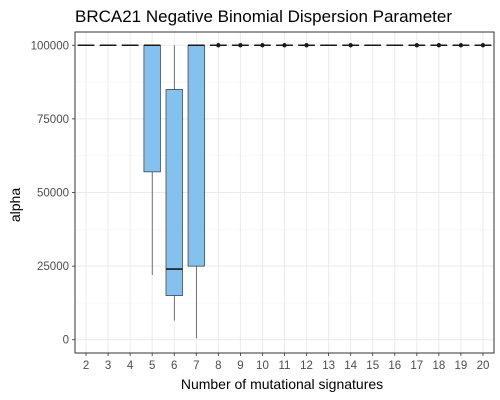  I want to click on x-tick-label: 19, so click(461, 366).